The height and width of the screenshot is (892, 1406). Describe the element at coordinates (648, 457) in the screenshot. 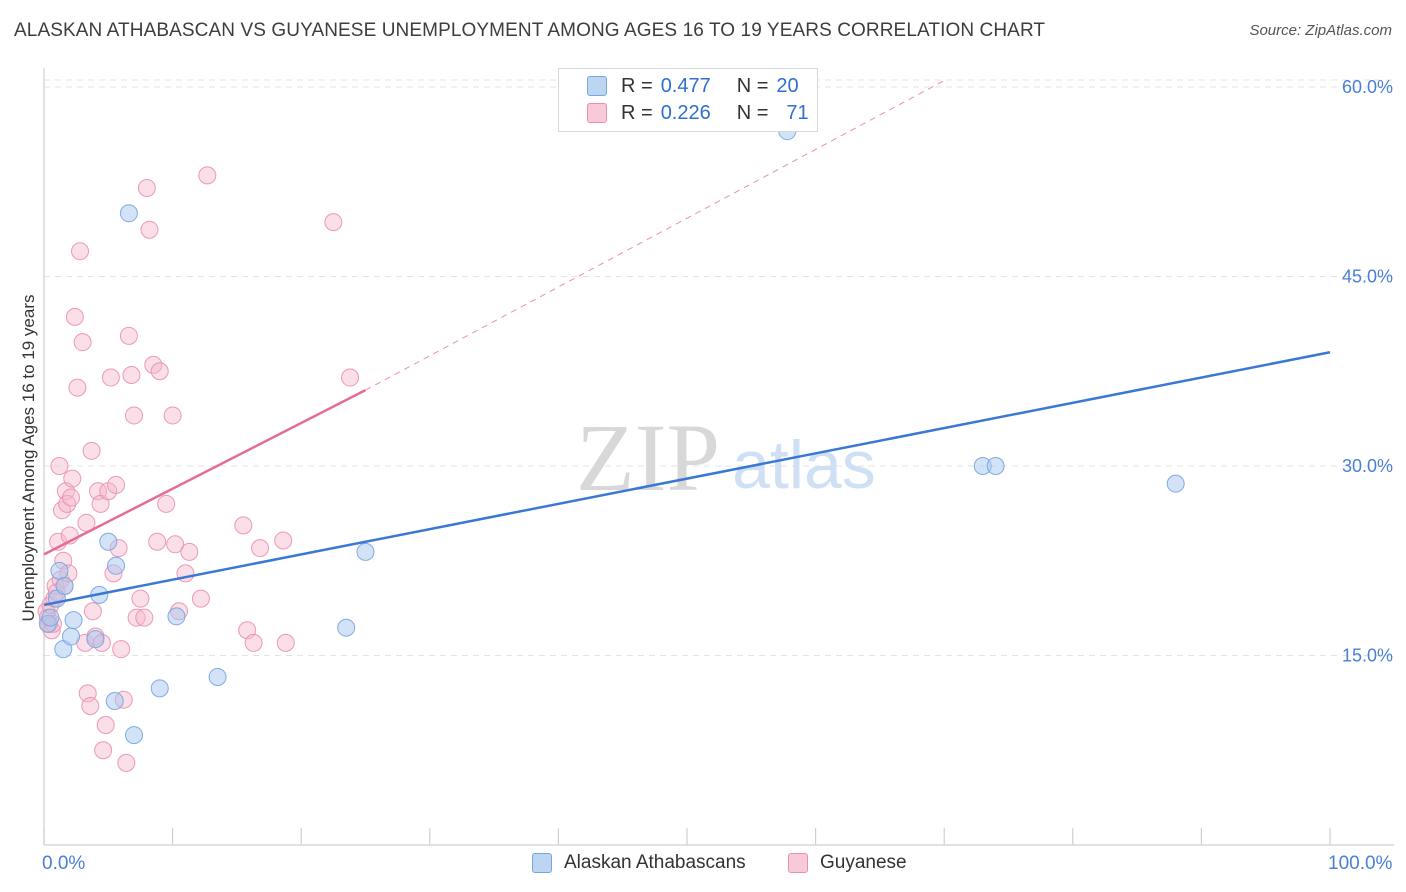

I see `watermark-zip: ZIP` at that location.